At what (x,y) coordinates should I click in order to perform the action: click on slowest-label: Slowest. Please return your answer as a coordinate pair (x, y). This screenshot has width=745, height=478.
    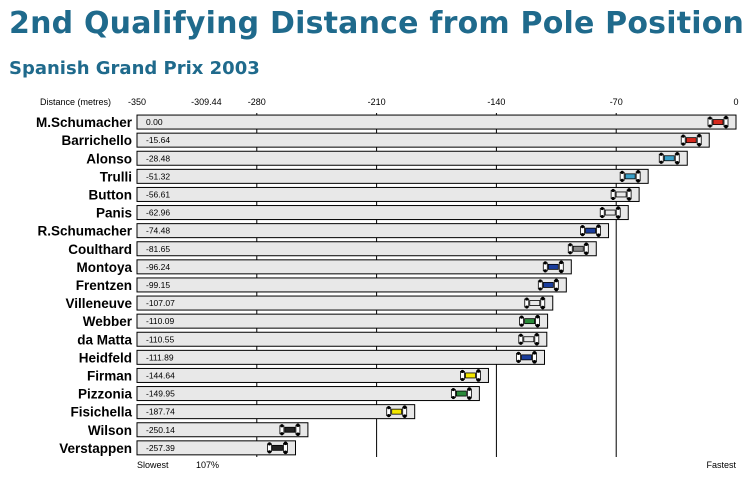
    Looking at the image, I should click on (153, 465).